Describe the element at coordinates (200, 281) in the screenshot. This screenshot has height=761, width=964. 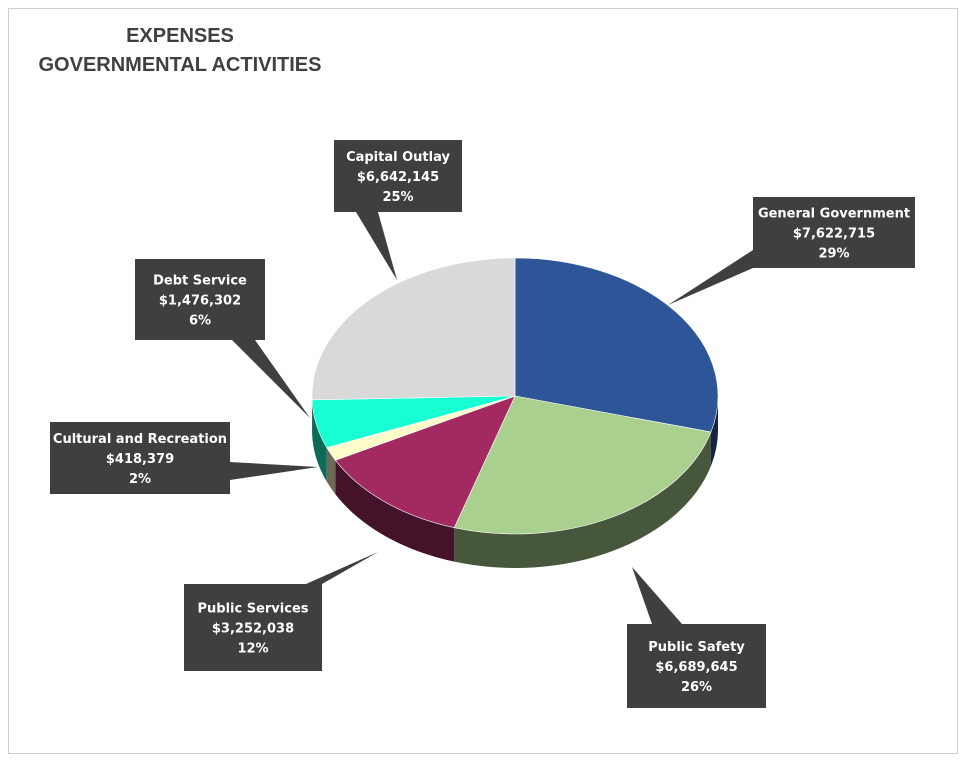
I see `callout-label: Debt Service` at that location.